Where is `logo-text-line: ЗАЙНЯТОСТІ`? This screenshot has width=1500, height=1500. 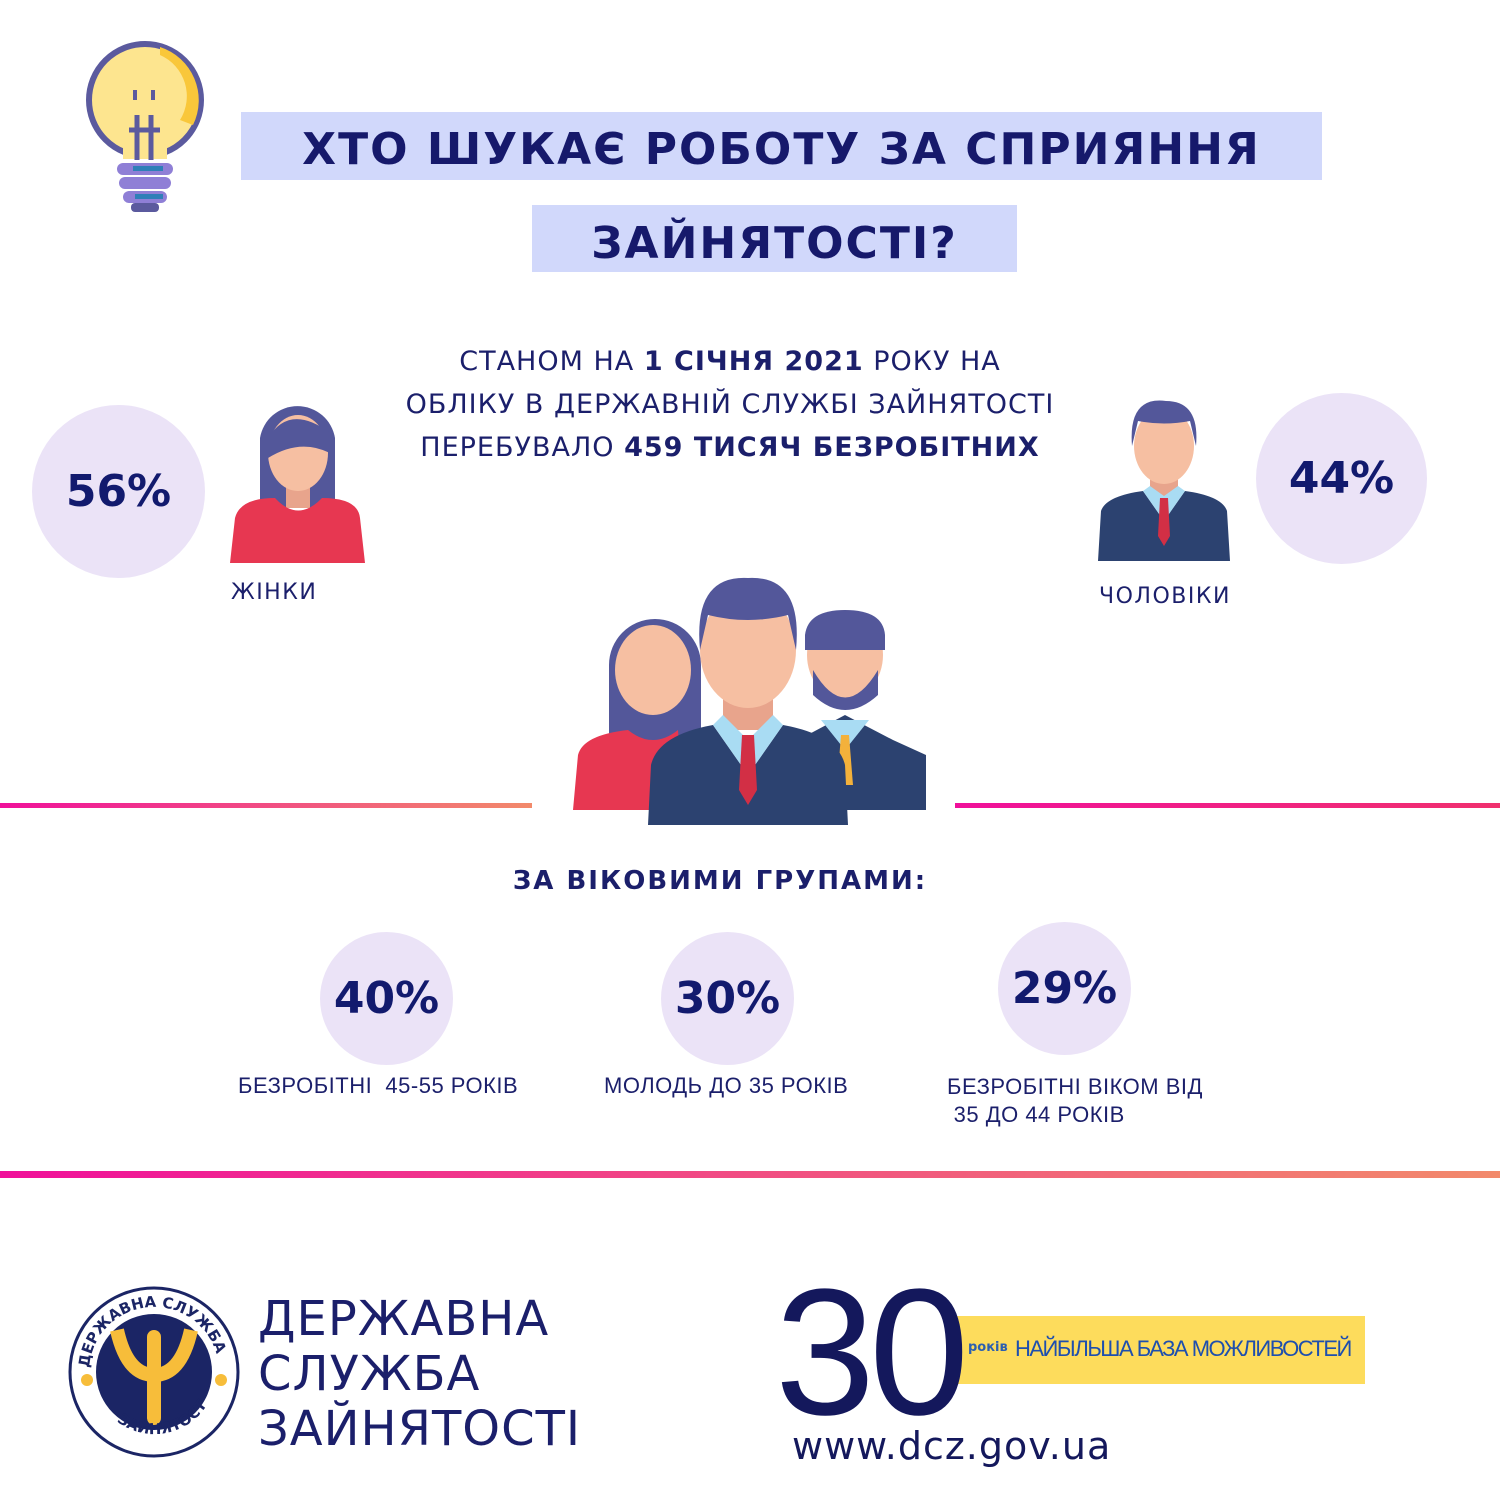
logo-text-line: ЗАЙНЯТОСТІ is located at coordinates (420, 1429).